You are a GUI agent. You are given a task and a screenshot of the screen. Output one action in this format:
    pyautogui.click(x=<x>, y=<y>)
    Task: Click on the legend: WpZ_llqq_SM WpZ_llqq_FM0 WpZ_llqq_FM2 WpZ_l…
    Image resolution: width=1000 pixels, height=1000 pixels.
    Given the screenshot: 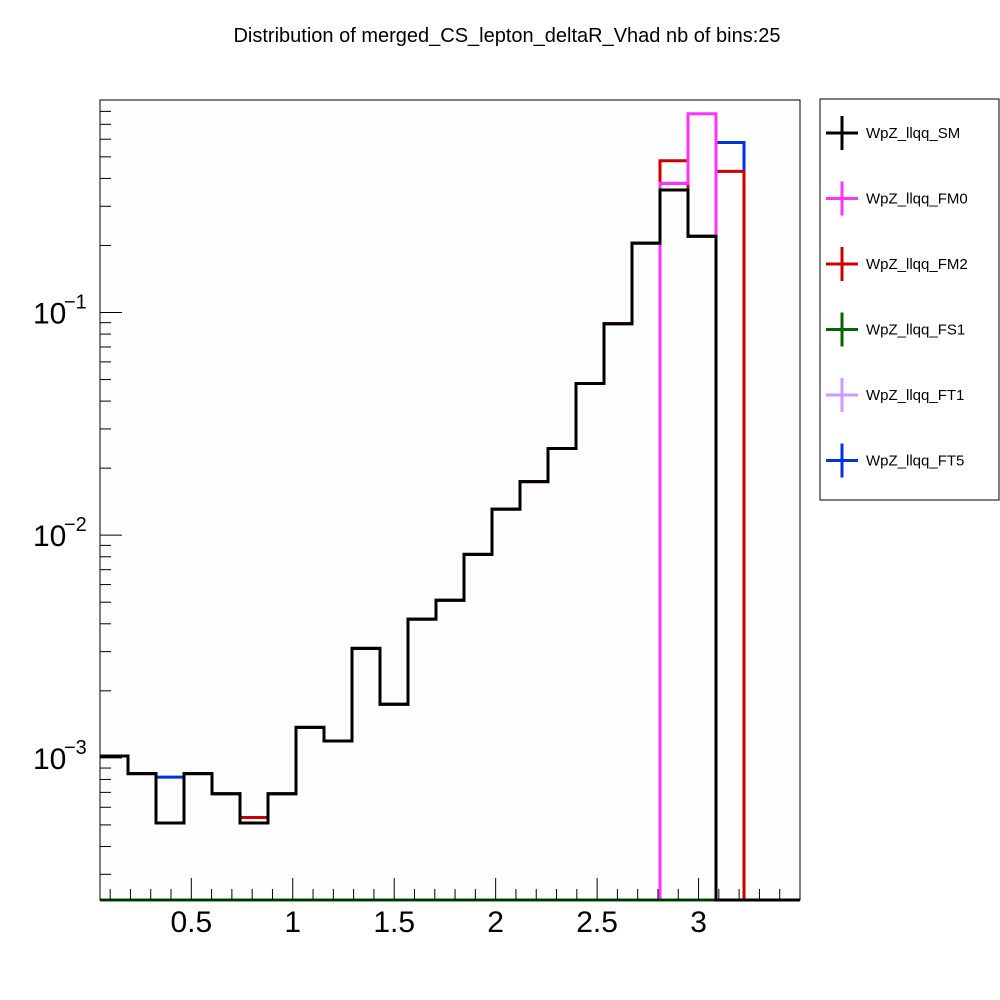 What is the action you would take?
    pyautogui.click(x=909, y=299)
    